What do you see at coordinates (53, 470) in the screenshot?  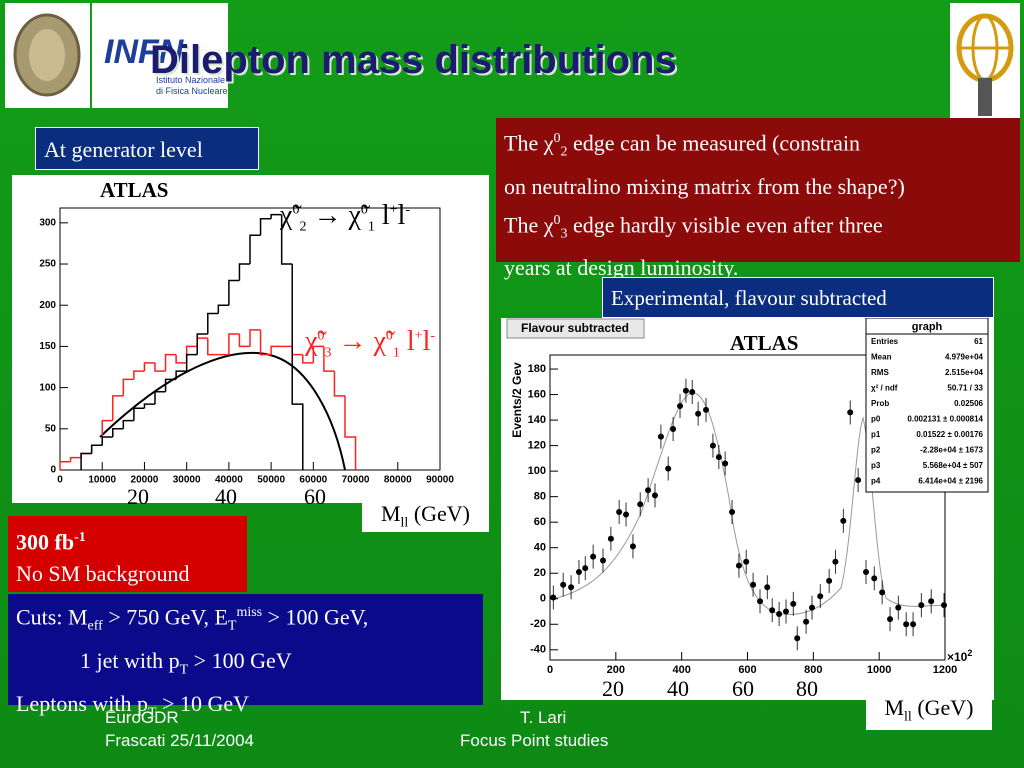 I see `y-tick-label: 0` at bounding box center [53, 470].